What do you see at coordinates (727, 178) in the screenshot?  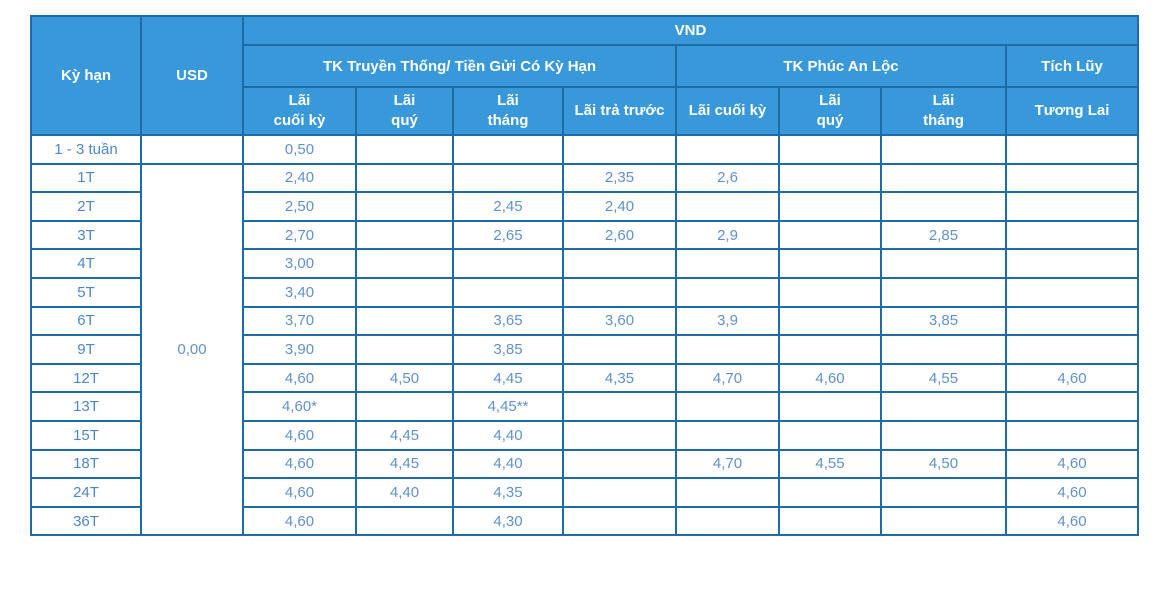 I see `rate-cell: 2,6` at bounding box center [727, 178].